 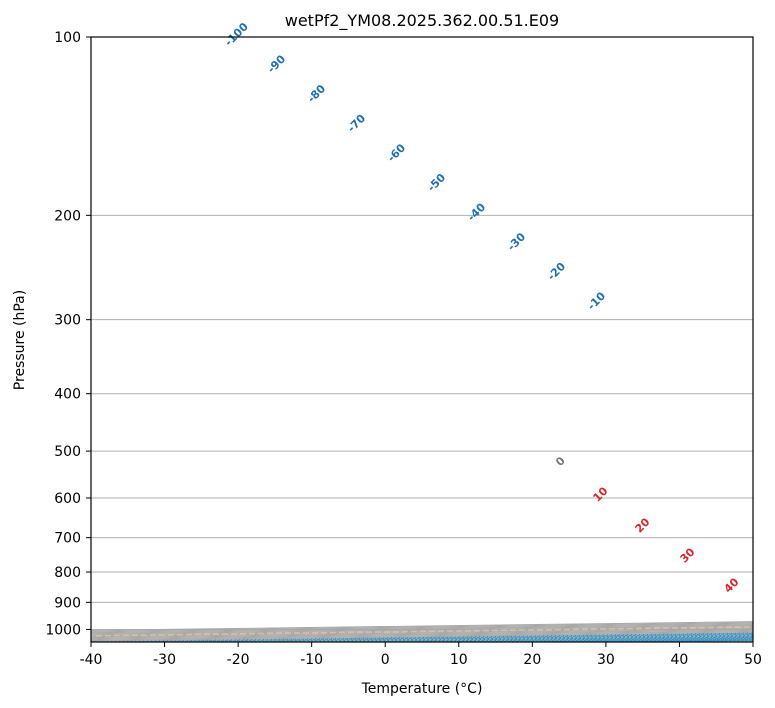 What do you see at coordinates (385, 660) in the screenshot?
I see `x-tick-label: 0` at bounding box center [385, 660].